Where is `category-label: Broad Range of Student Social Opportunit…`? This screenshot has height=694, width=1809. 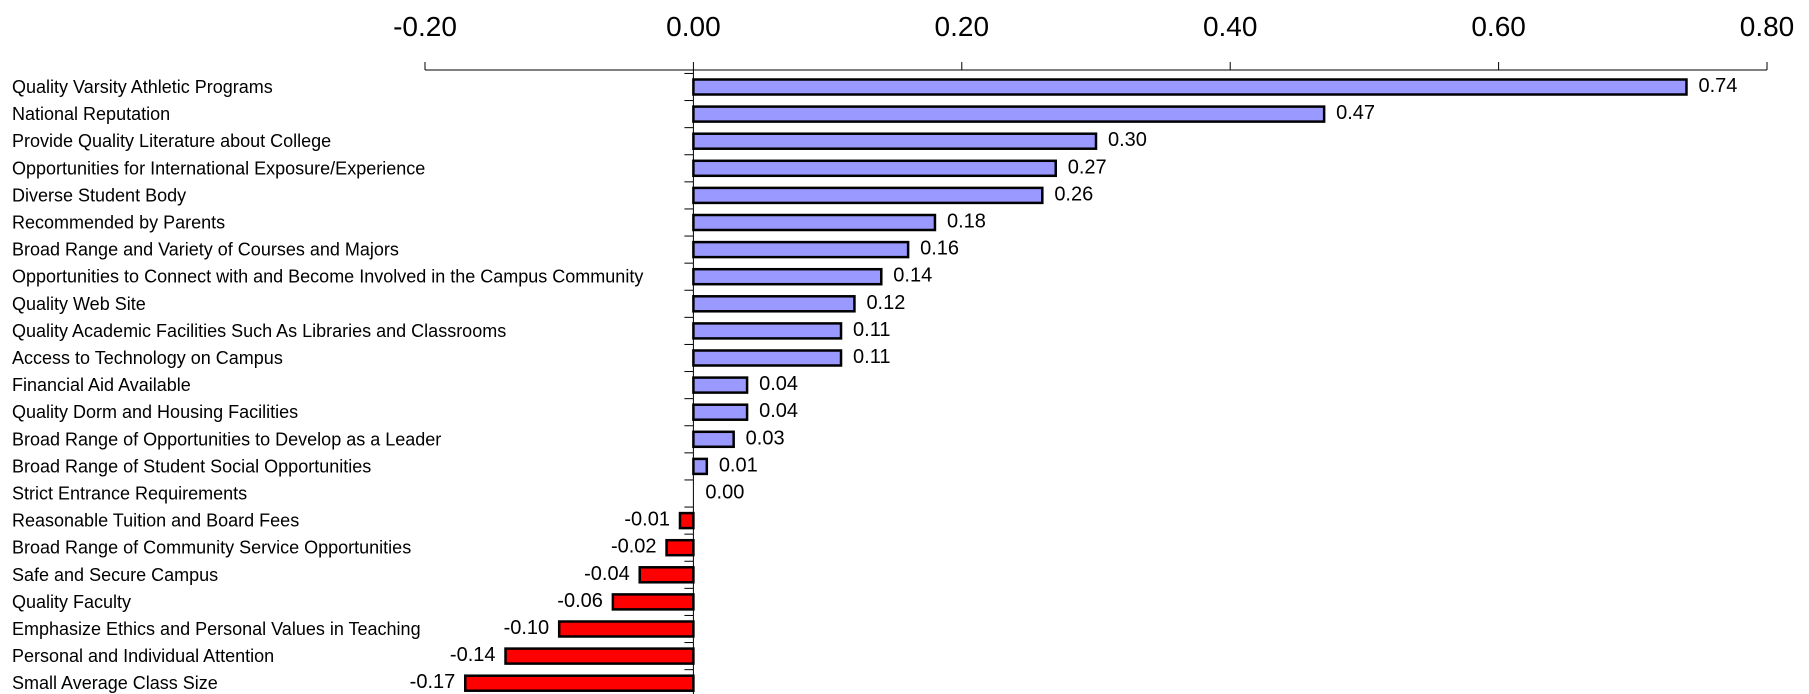
category-label: Broad Range of Student Social Opportunit… is located at coordinates (191, 466).